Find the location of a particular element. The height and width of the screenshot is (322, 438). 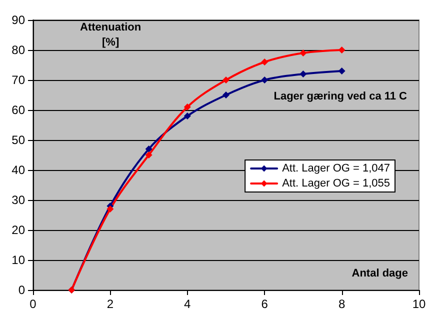

y-tick-label: 40 is located at coordinates (19, 170).